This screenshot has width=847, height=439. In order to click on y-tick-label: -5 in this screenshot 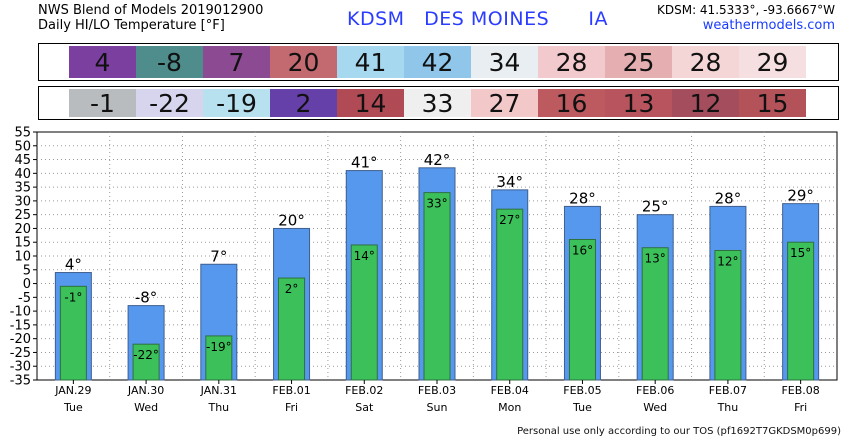, I will do `click(24, 298)`.